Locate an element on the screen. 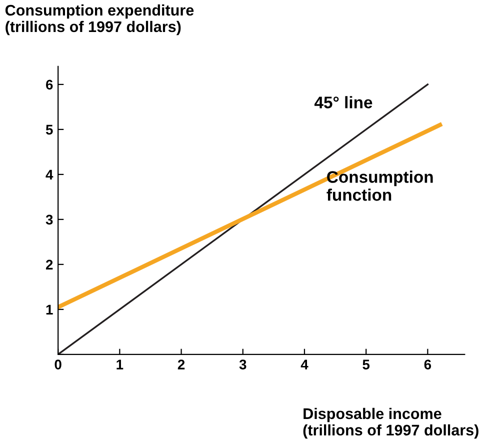 This screenshot has width=484, height=443. x-tick-label: 2 is located at coordinates (181, 365).